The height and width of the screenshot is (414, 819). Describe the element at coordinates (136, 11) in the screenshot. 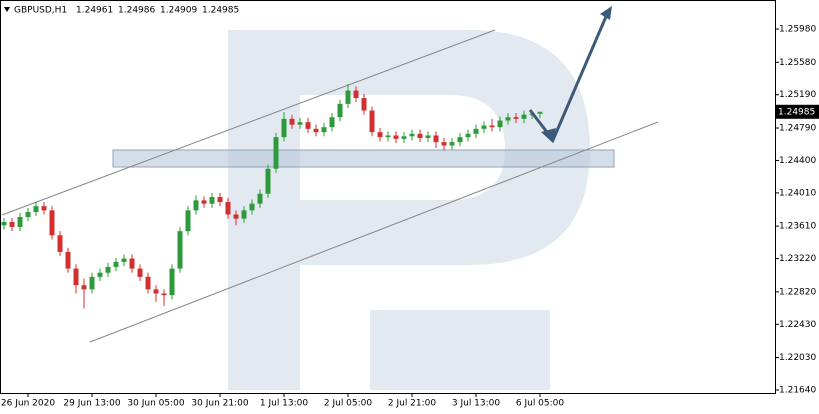

I see `ohlc-high: 1.24986` at that location.